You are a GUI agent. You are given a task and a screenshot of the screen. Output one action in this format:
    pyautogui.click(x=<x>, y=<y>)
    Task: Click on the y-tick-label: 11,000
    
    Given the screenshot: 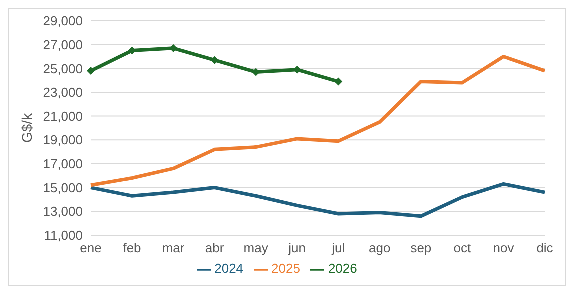 What is the action you would take?
    pyautogui.click(x=63, y=236)
    